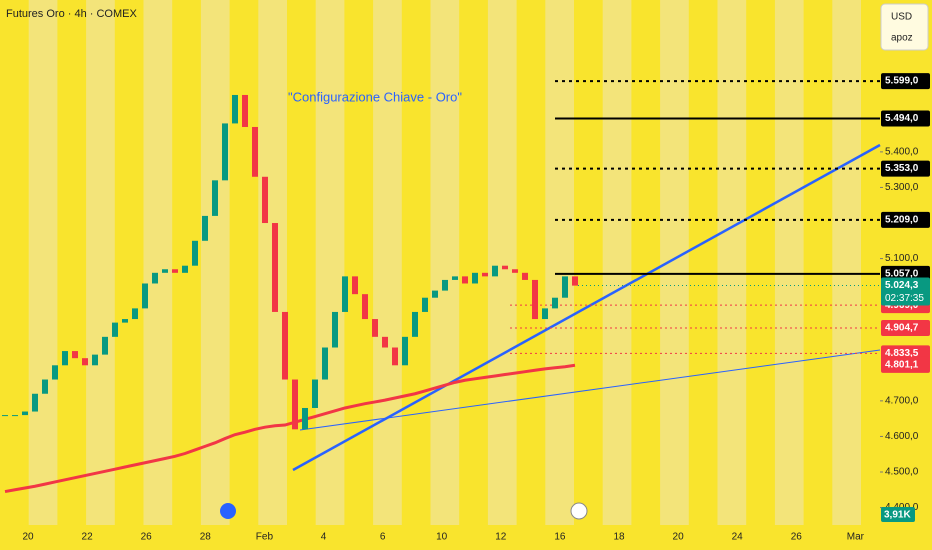 This screenshot has height=550, width=932. Describe the element at coordinates (902, 38) in the screenshot. I see `account: apoz` at that location.